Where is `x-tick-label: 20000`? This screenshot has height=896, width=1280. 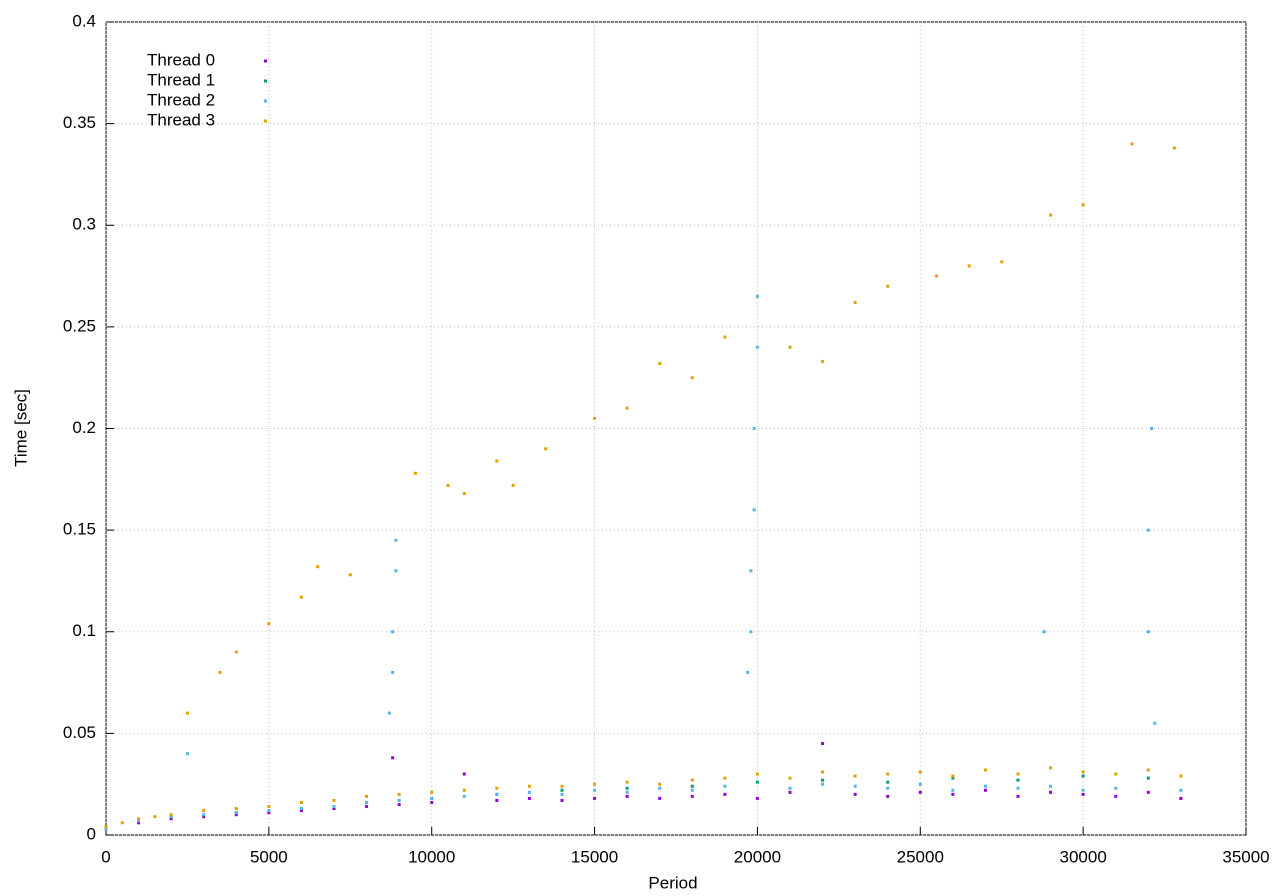 x-tick-label: 20000 is located at coordinates (757, 856).